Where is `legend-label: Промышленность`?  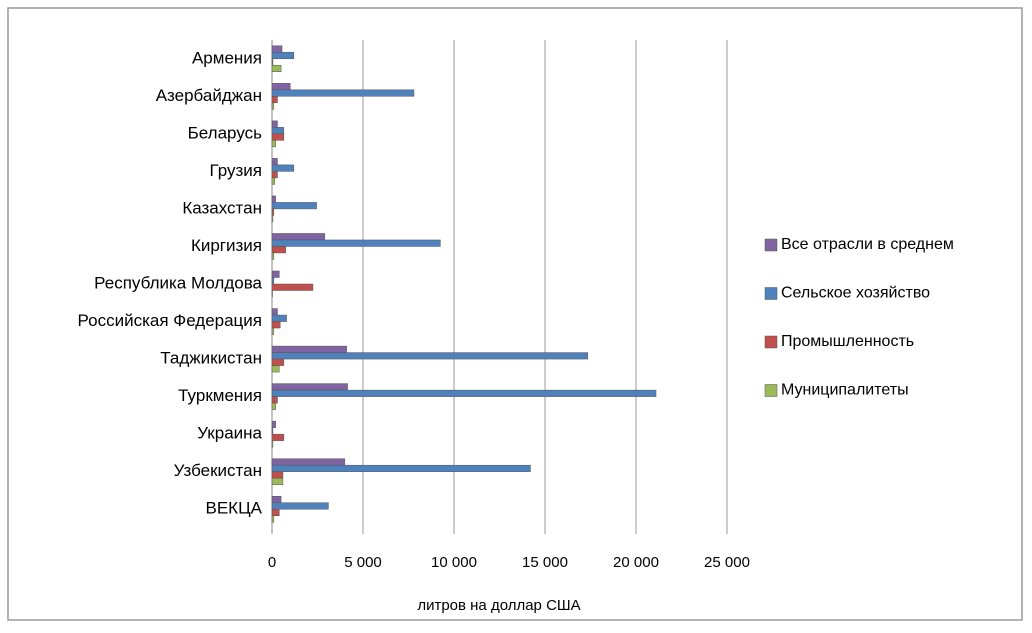
legend-label: Промышленность is located at coordinates (847, 341).